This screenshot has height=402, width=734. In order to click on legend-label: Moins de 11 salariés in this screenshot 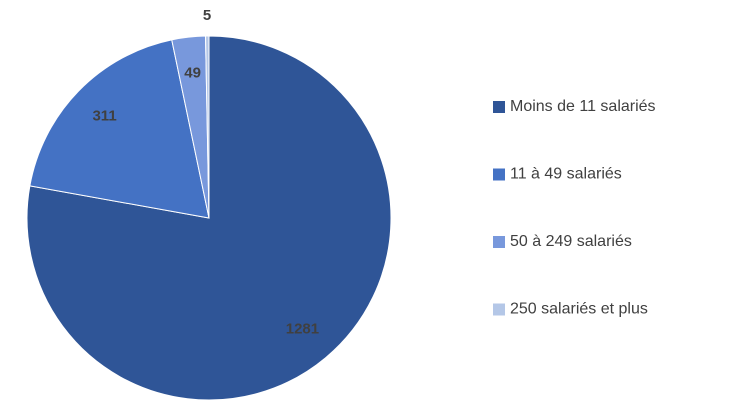, I will do `click(583, 106)`.